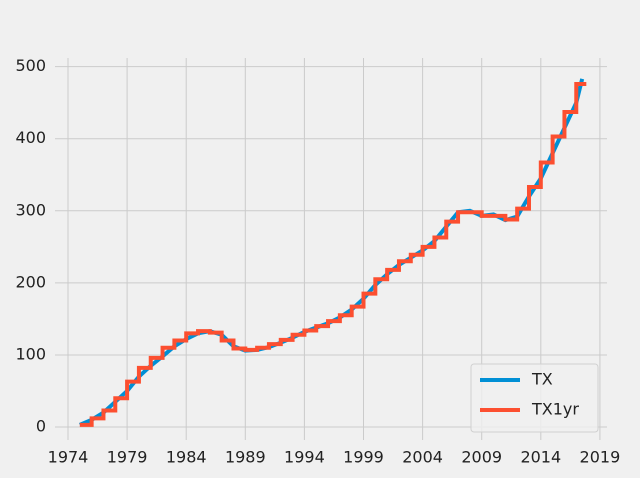  What do you see at coordinates (304, 457) in the screenshot?
I see `x-tick-label: 1994` at bounding box center [304, 457].